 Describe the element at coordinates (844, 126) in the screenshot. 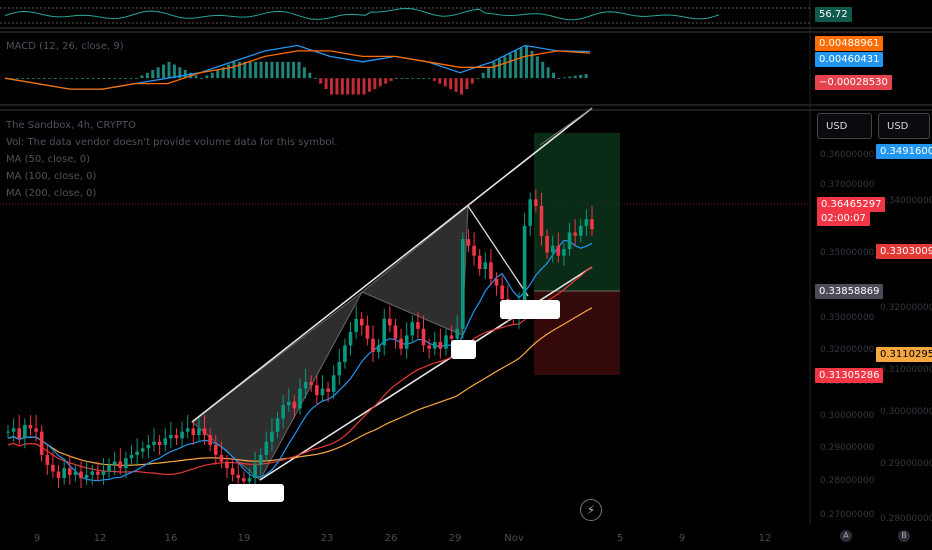

I see `currency-select-left: USD` at that location.